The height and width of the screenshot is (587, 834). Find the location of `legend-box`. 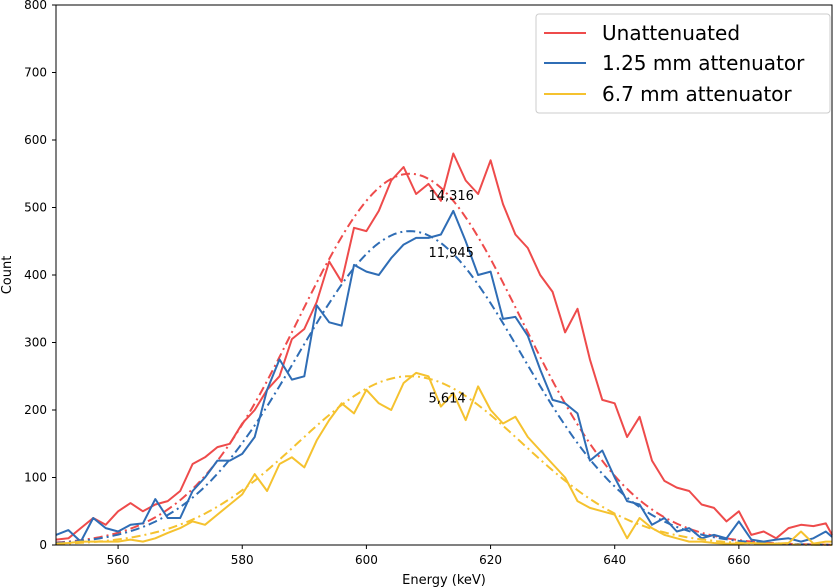

legend-box is located at coordinates (683, 63).